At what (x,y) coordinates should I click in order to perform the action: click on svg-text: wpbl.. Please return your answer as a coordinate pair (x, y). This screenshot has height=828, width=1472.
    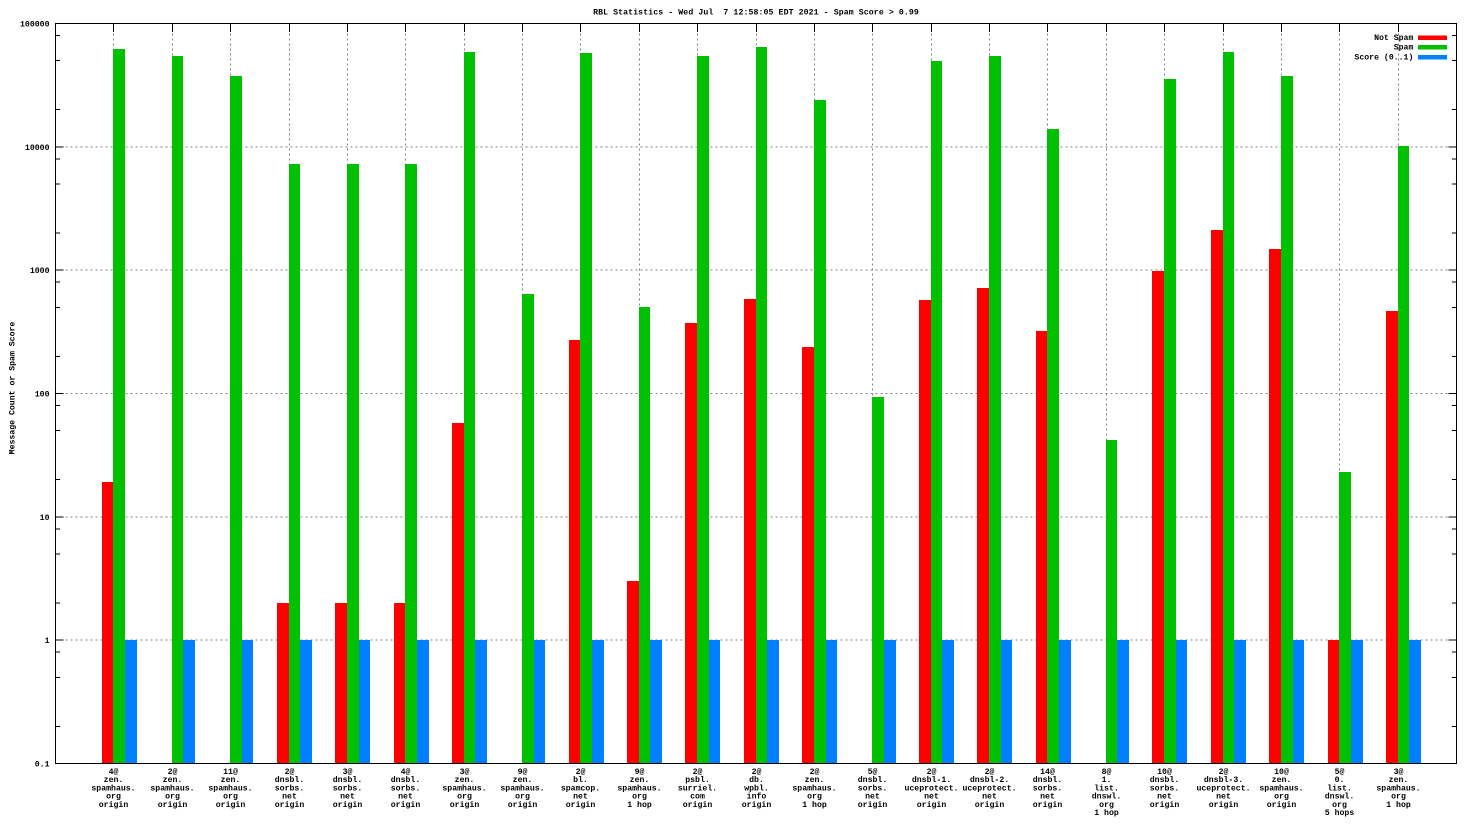
    Looking at the image, I should click on (756, 788).